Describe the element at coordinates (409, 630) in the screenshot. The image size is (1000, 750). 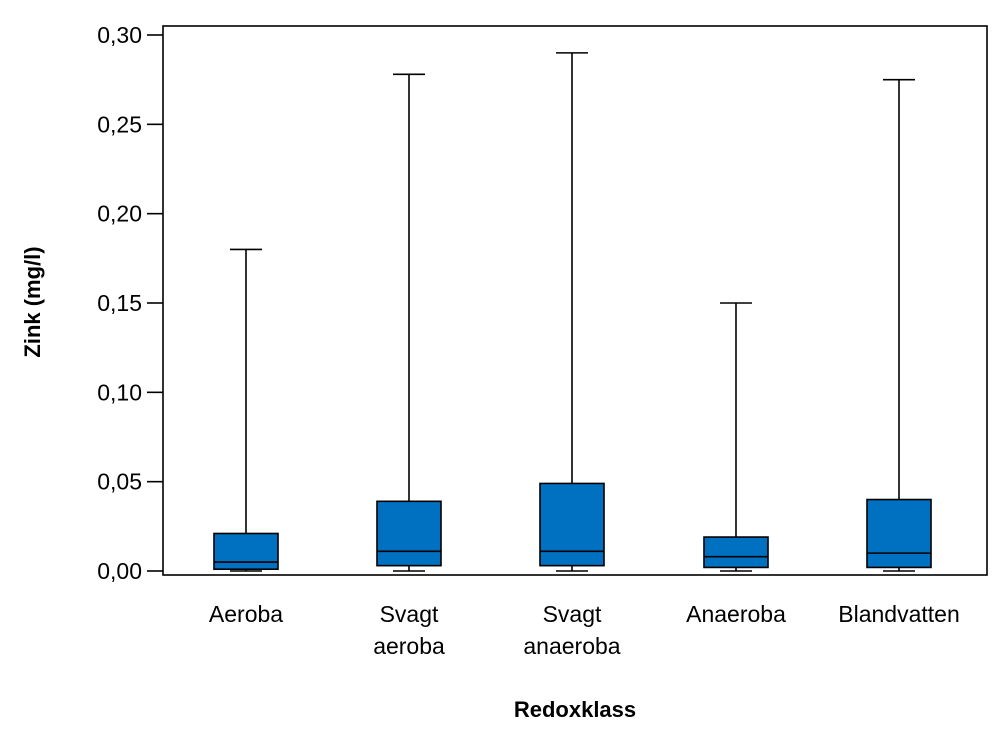
I see `x-category-label: Svagt aeroba` at that location.